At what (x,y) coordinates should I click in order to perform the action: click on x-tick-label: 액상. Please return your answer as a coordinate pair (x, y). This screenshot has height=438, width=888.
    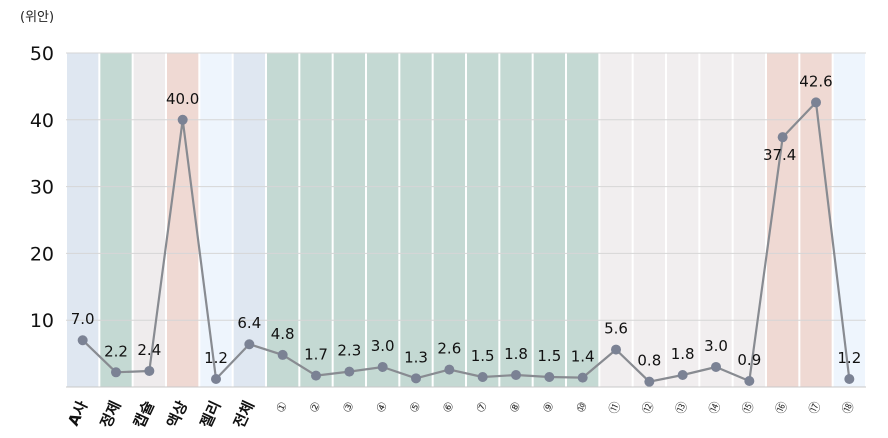
    Looking at the image, I should click on (177, 414).